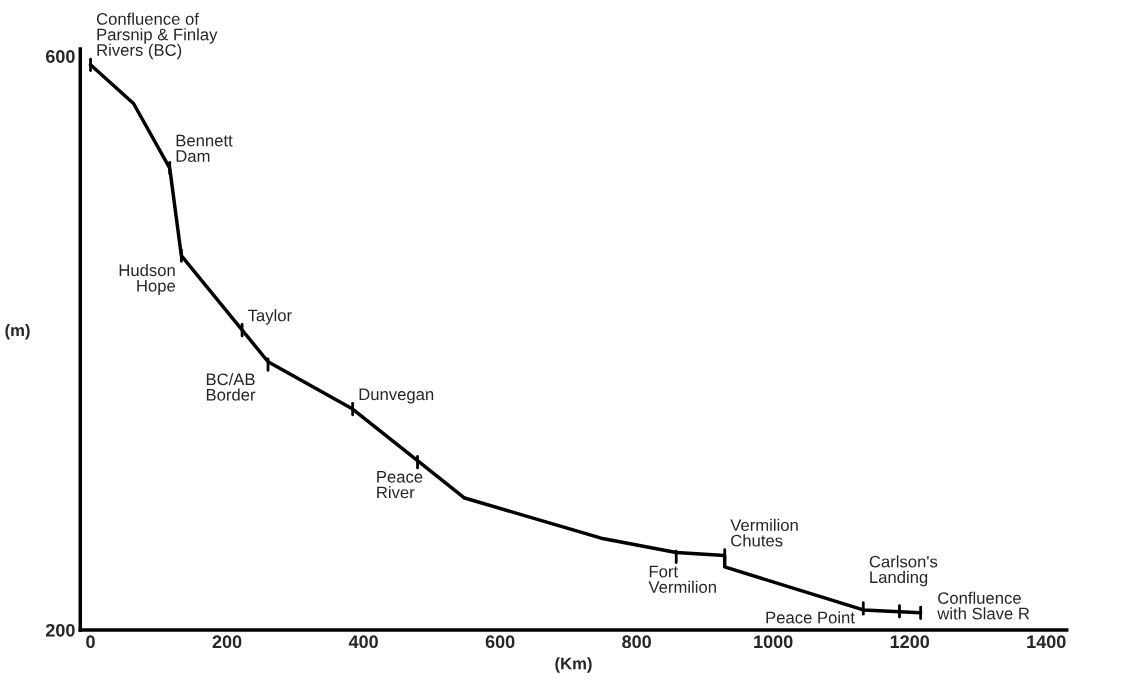  What do you see at coordinates (773, 642) in the screenshot?
I see `x-tick-label: 1000` at bounding box center [773, 642].